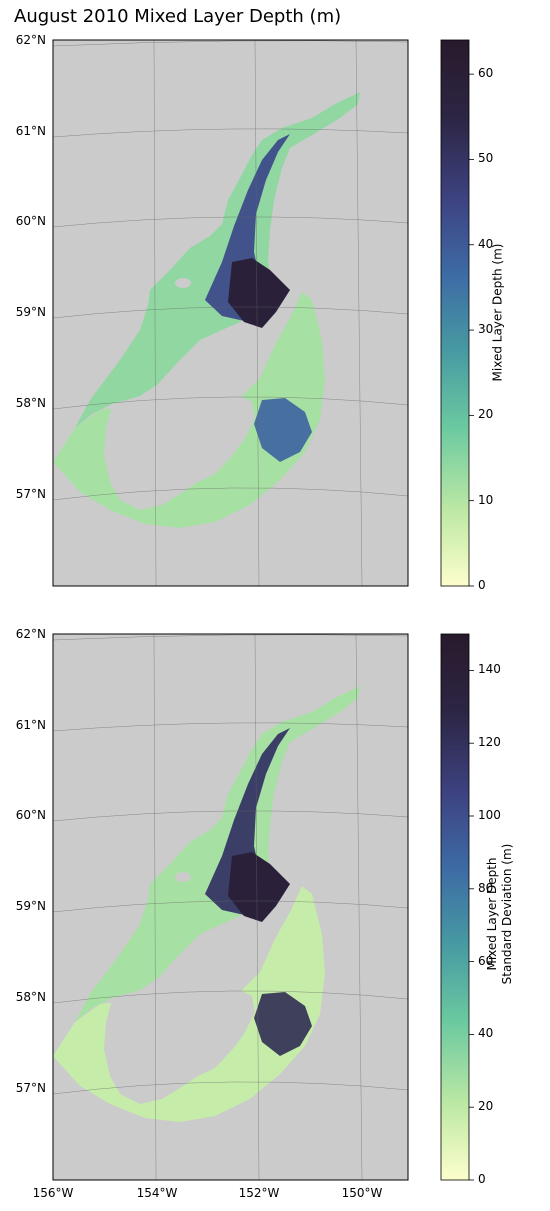  I want to click on colorbar-tick-label: 120, so click(489, 742).